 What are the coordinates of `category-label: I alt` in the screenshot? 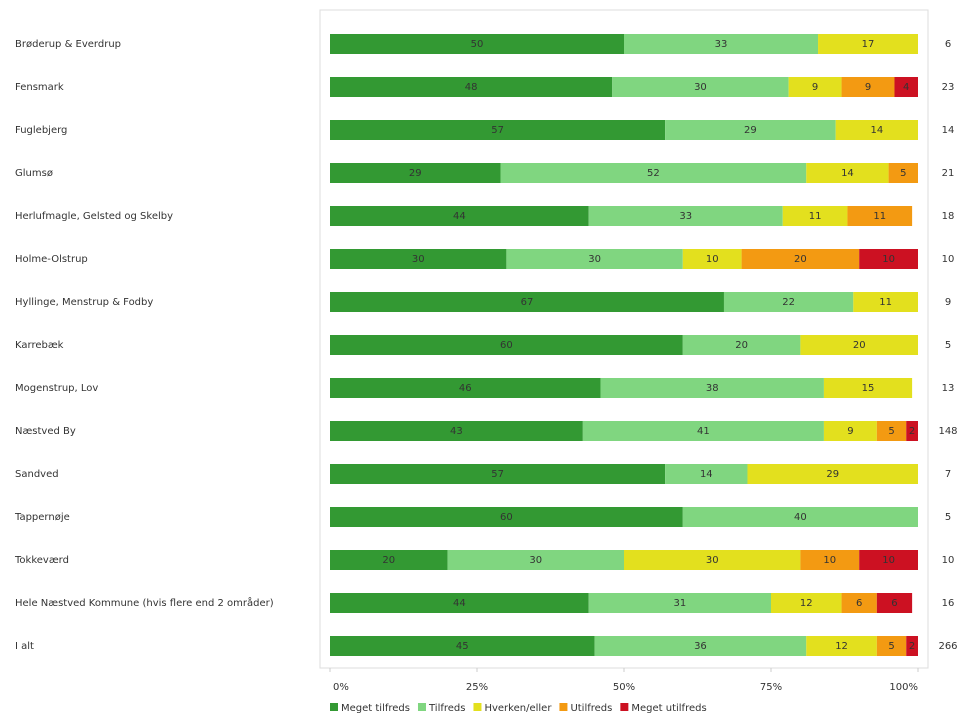 It's located at (24, 646).